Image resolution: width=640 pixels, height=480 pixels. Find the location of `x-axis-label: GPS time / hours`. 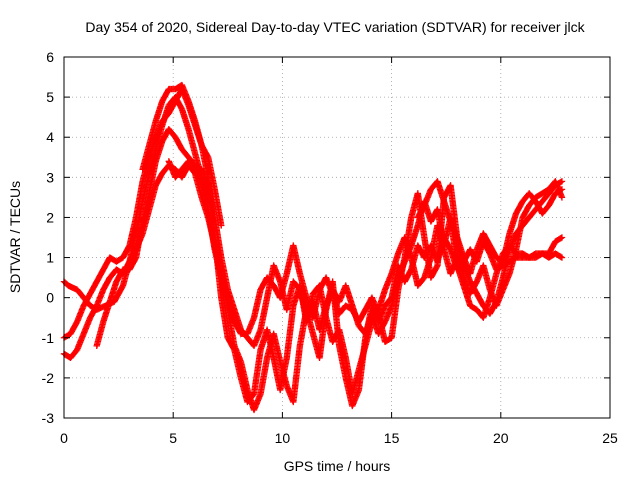

x-axis-label: GPS time / hours is located at coordinates (337, 466).